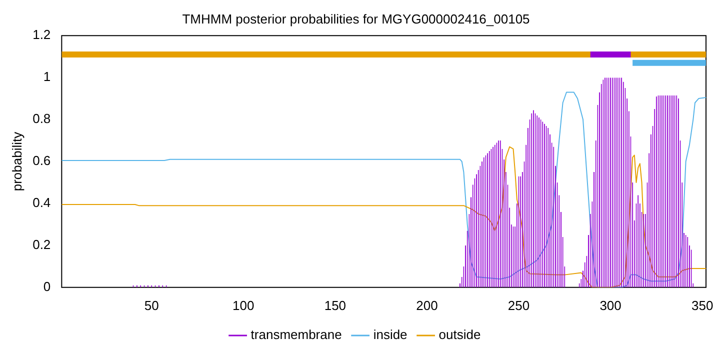 The width and height of the screenshot is (720, 352). What do you see at coordinates (41, 118) in the screenshot?
I see `y-tick-label: 0.8` at bounding box center [41, 118].